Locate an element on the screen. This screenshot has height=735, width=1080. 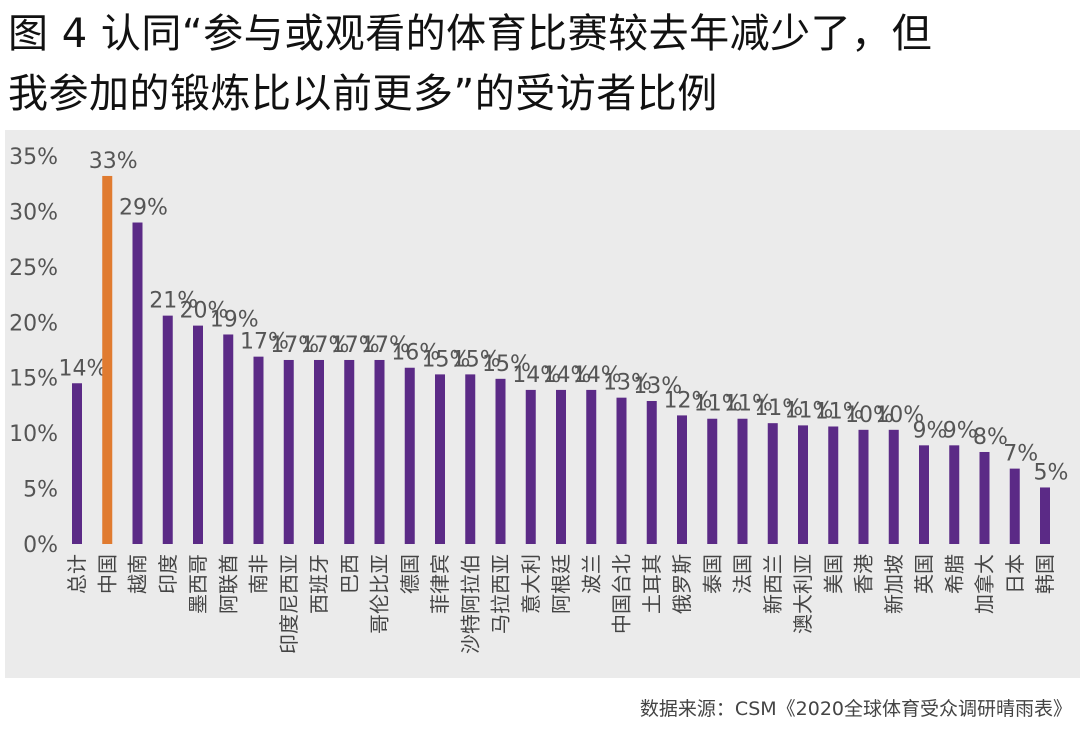
category-label: 香港 is located at coordinates (864, 574).